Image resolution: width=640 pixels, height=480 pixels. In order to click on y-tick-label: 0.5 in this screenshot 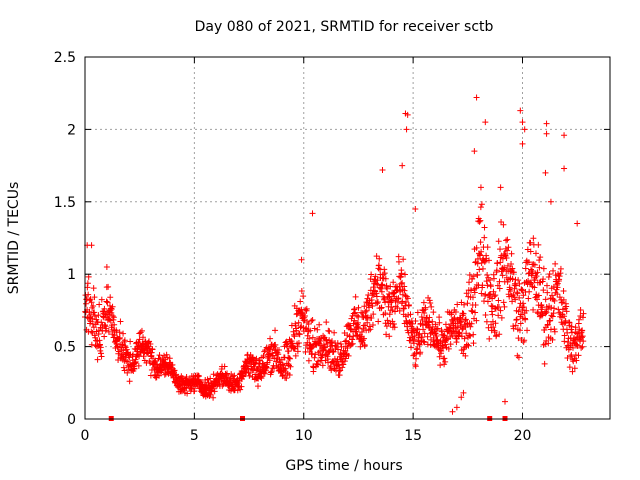, I will do `click(65, 348)`.